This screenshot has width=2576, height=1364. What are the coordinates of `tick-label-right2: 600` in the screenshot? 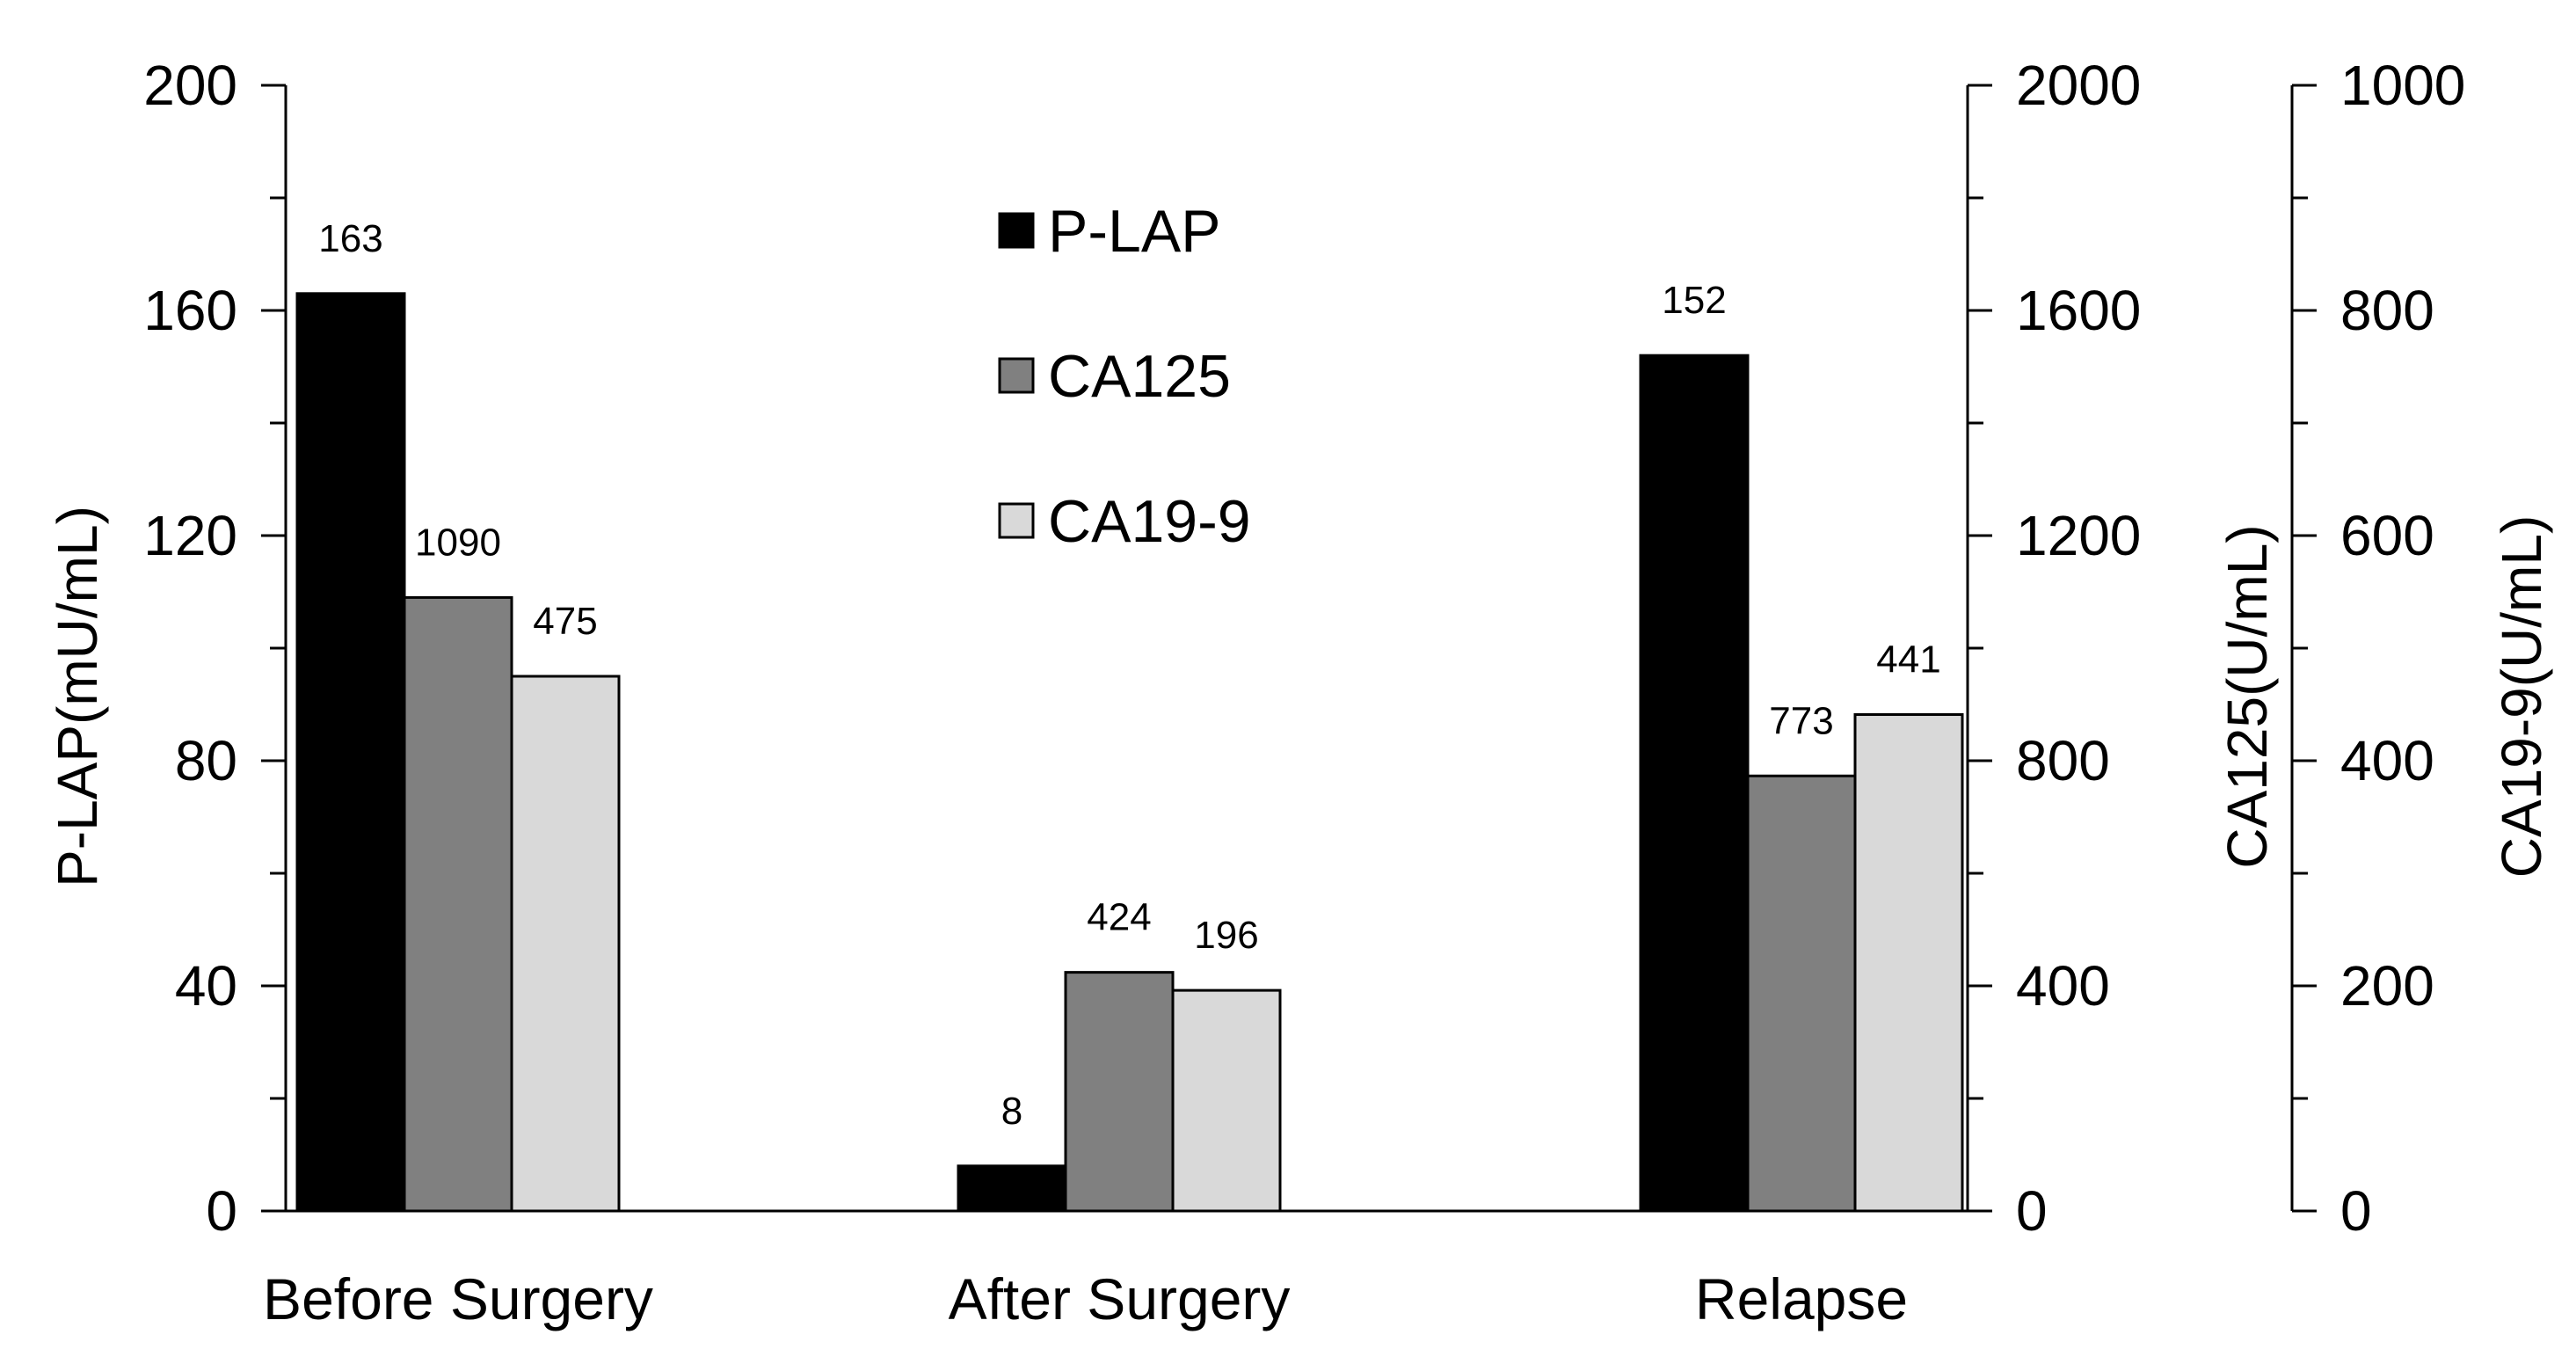 It's located at (2387, 536).